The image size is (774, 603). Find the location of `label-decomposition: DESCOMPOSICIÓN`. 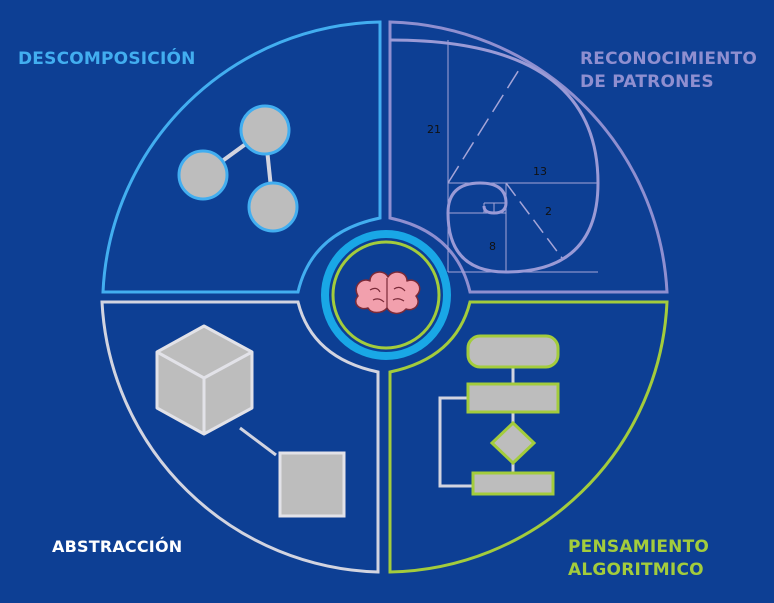

label-decomposition: DESCOMPOSICIÓN is located at coordinates (107, 59).